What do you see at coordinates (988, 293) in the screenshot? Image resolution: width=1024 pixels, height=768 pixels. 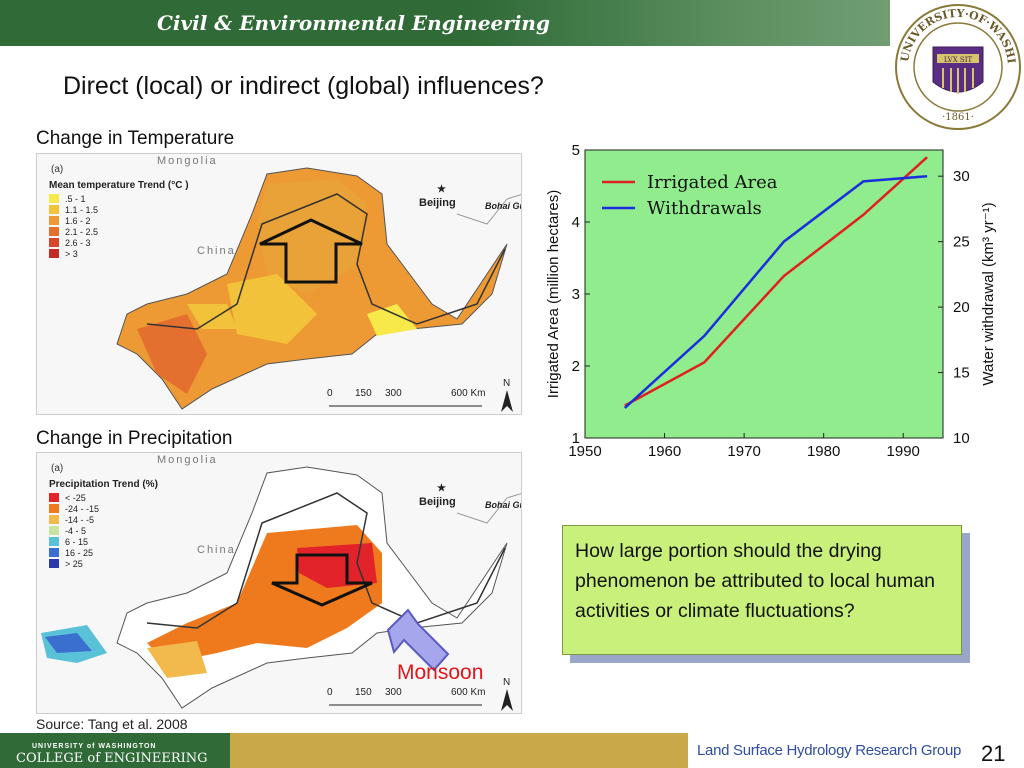 I see `right-axis-label: Water withdrawal (km³ yr⁻¹)` at bounding box center [988, 293].